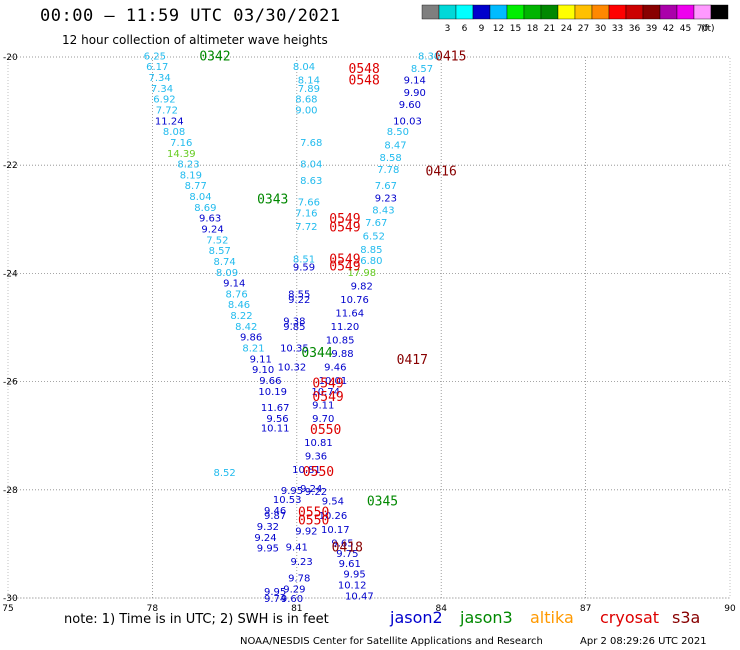 This screenshot has height=650, width=740. Describe the element at coordinates (382, 502) in the screenshot. I see `pass-number: 0345` at that location.